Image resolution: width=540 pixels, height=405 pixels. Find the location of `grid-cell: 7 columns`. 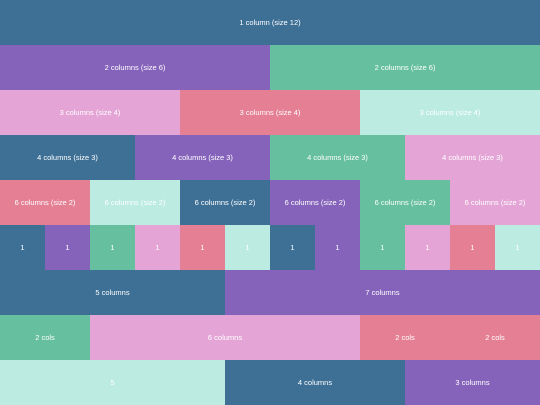

grid-cell: 7 columns is located at coordinates (382, 292).